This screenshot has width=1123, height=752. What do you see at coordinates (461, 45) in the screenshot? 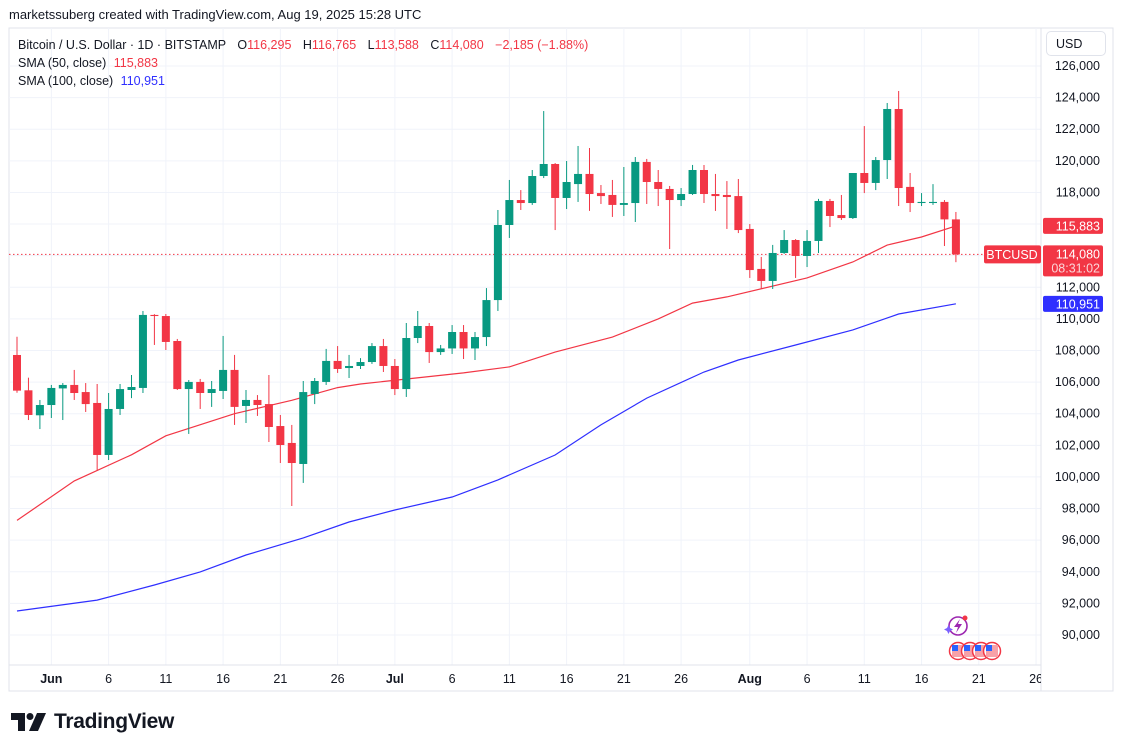
I see `close-value: 114,080` at bounding box center [461, 45].